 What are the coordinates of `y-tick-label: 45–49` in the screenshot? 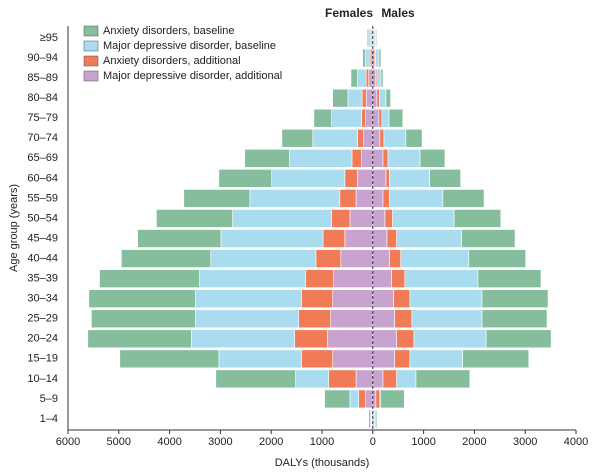 It's located at (42, 238).